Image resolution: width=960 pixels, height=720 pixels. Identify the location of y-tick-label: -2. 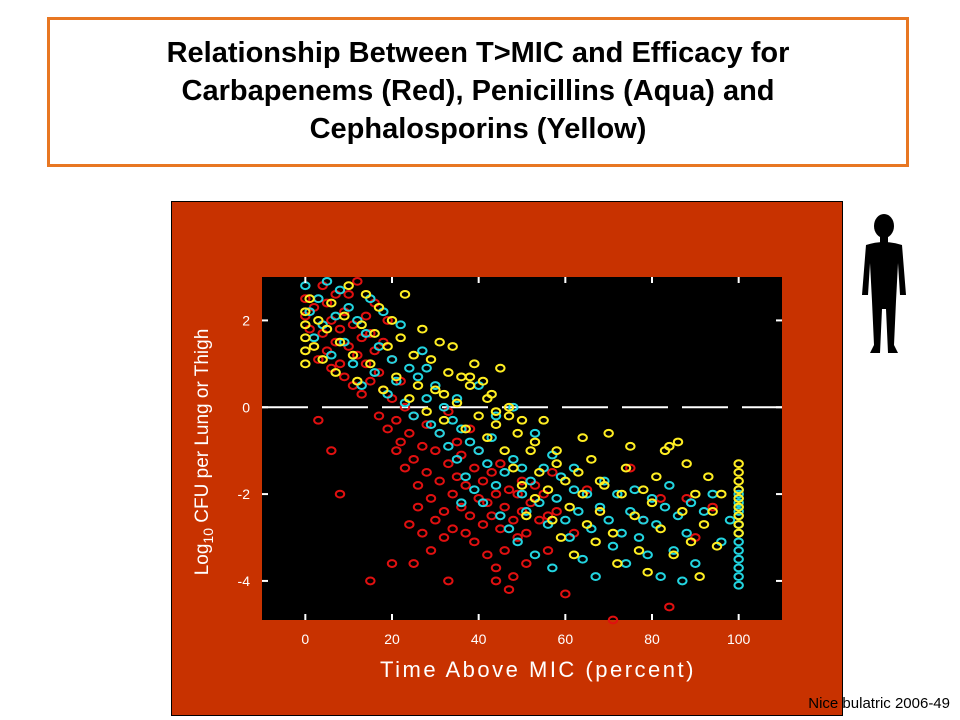
(244, 494).